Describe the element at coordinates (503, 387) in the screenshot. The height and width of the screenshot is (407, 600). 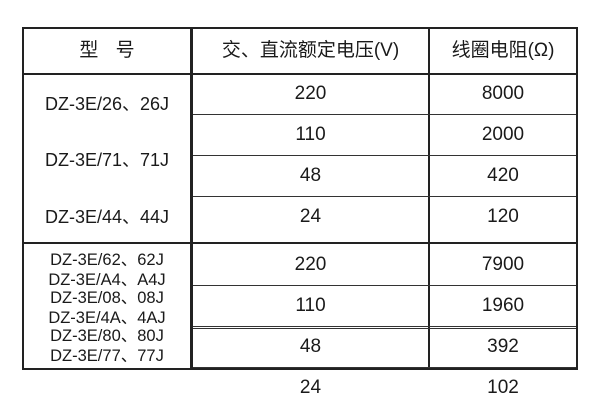
I see `resistance-value: 102` at that location.